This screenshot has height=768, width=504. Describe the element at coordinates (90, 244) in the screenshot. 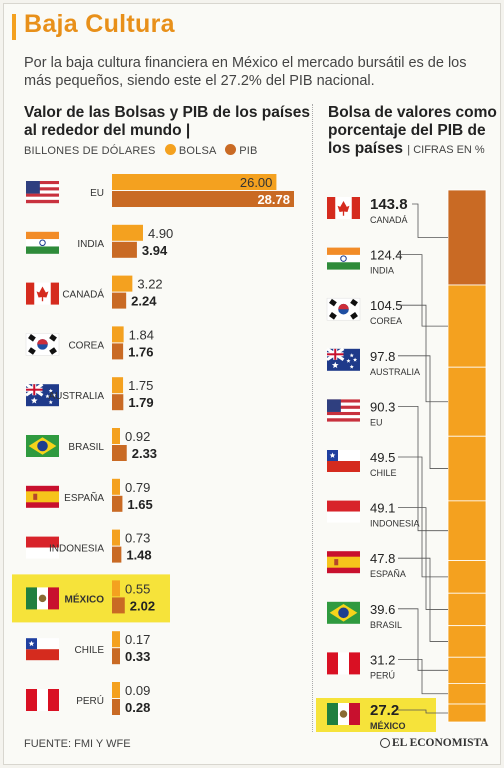

I see `country-label: INDIA` at that location.